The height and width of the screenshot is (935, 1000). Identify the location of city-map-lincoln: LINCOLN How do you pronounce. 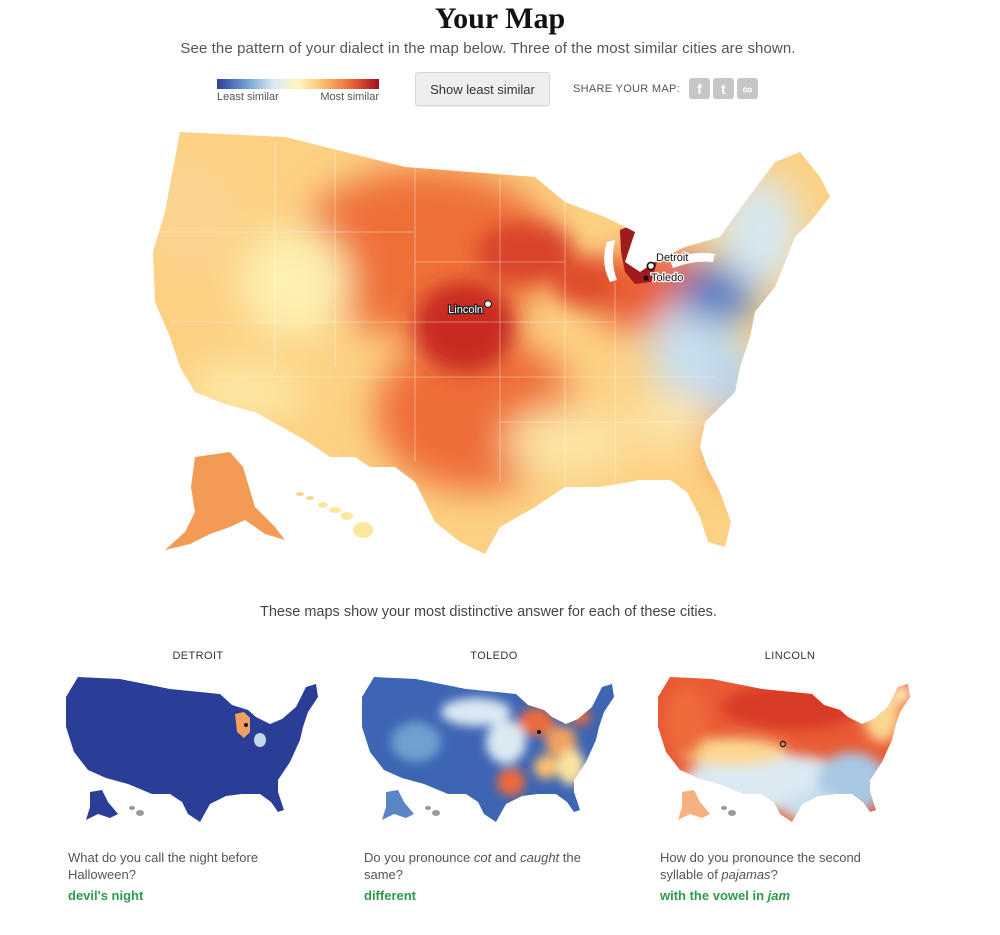
(789, 776).